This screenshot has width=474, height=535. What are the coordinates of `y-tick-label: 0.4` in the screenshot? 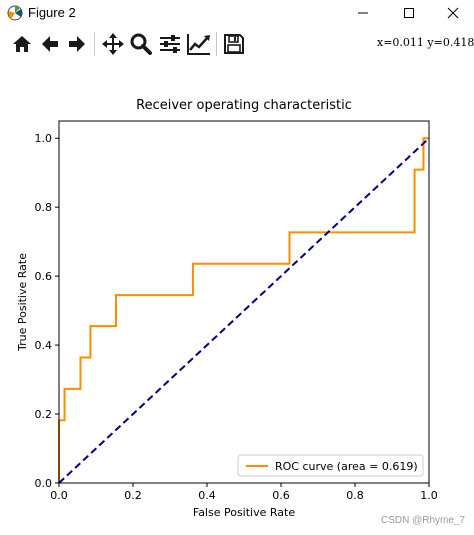 It's located at (44, 345).